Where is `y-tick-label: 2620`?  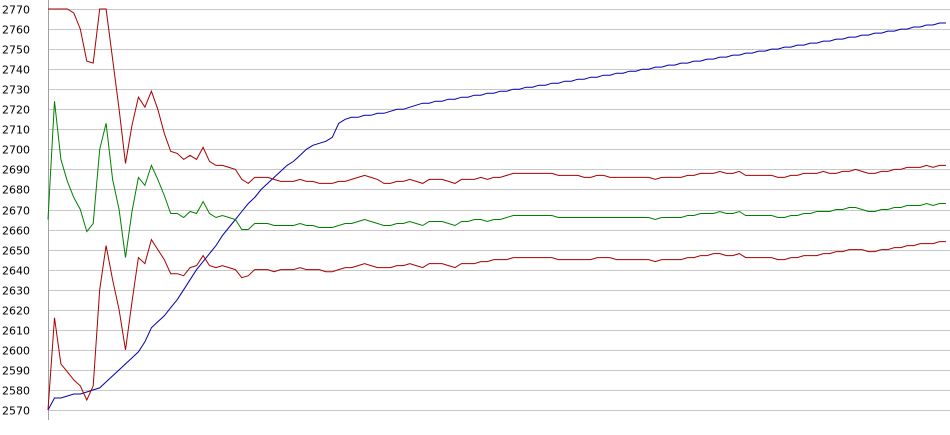
y-tick-label: 2620 is located at coordinates (16, 311).